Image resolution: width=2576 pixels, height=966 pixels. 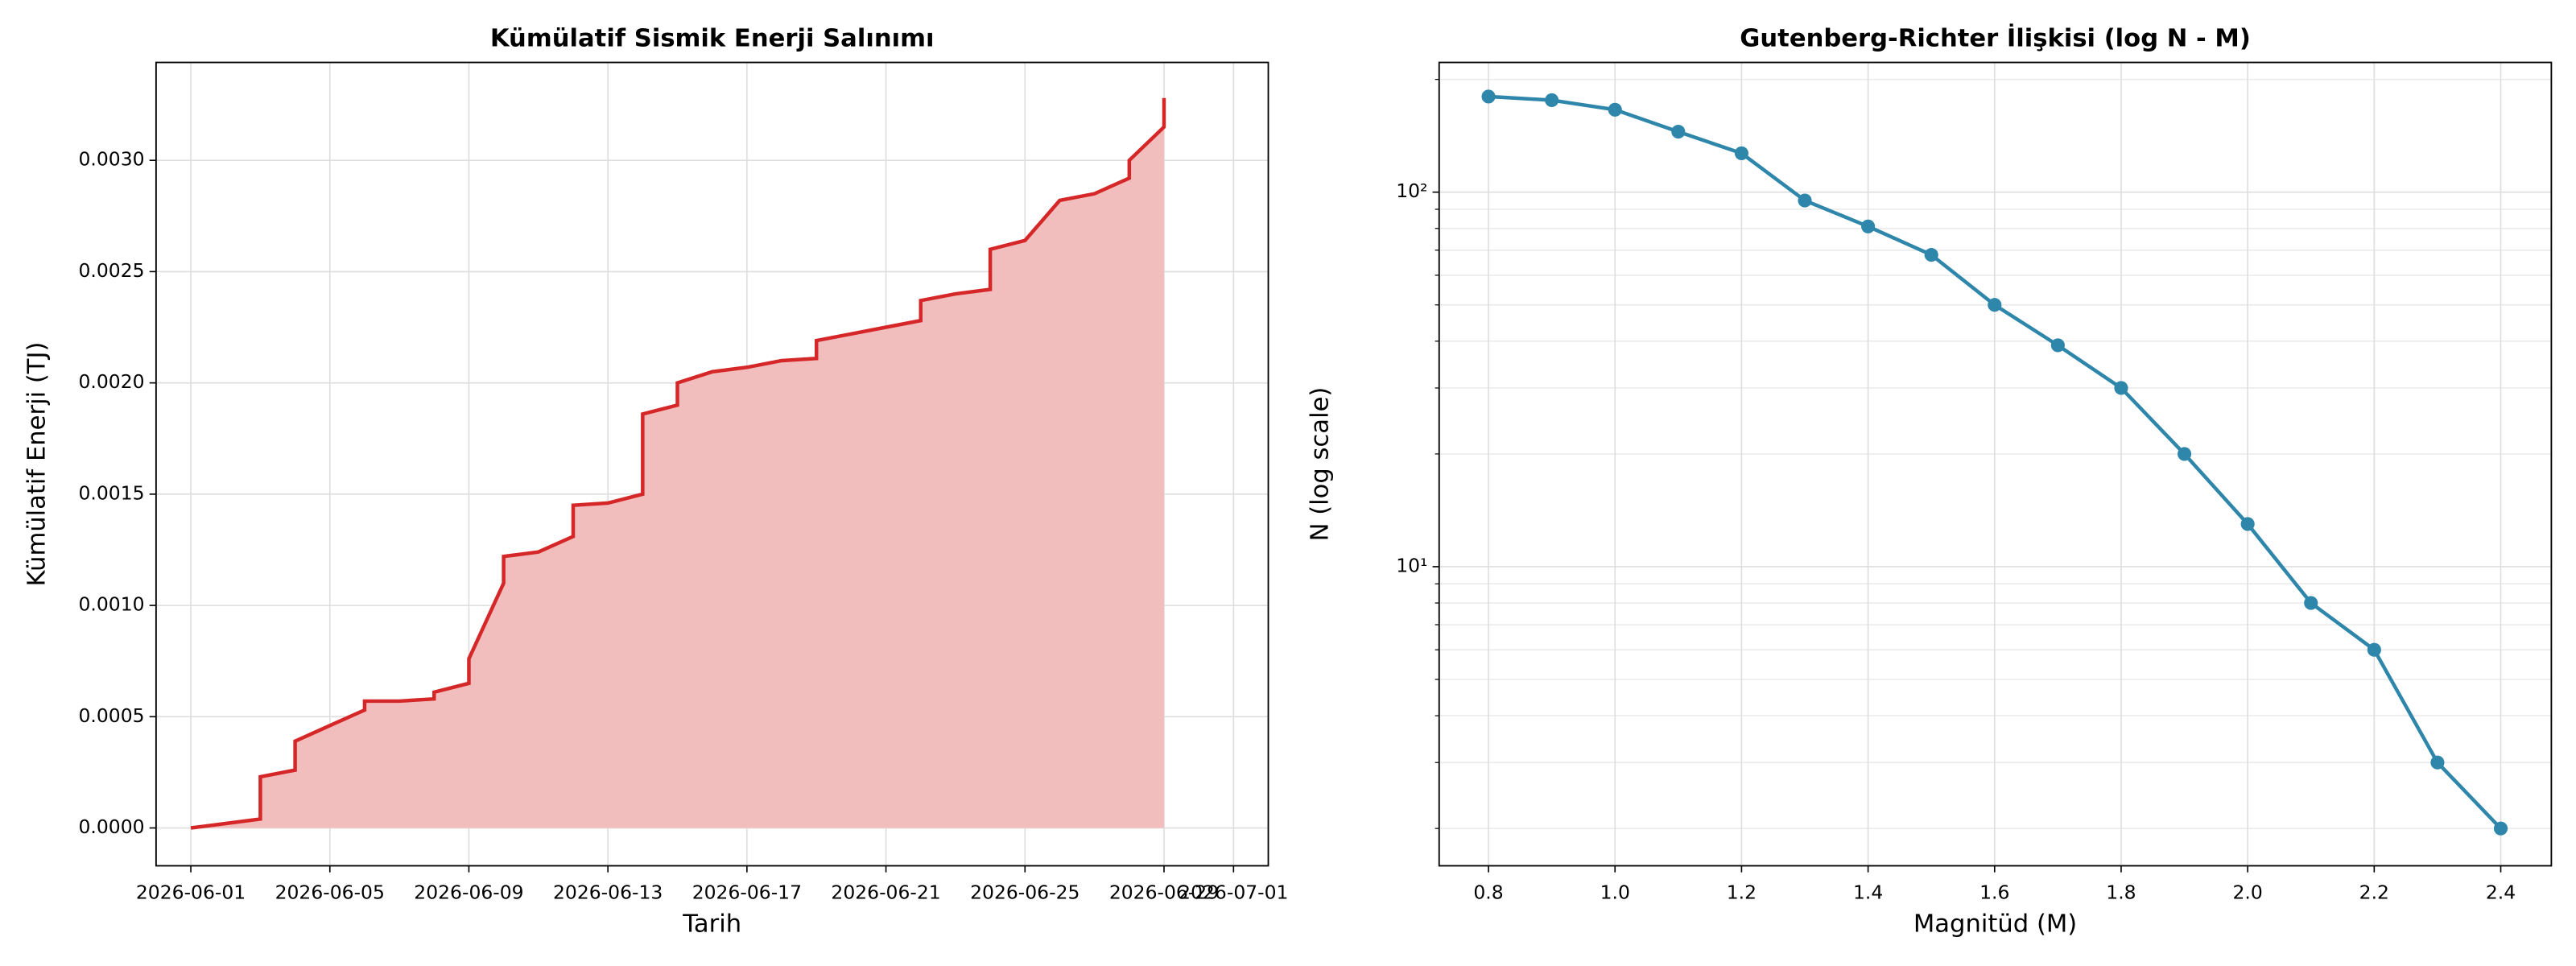 I want to click on y-tick-label: 0.0000, so click(x=112, y=826).